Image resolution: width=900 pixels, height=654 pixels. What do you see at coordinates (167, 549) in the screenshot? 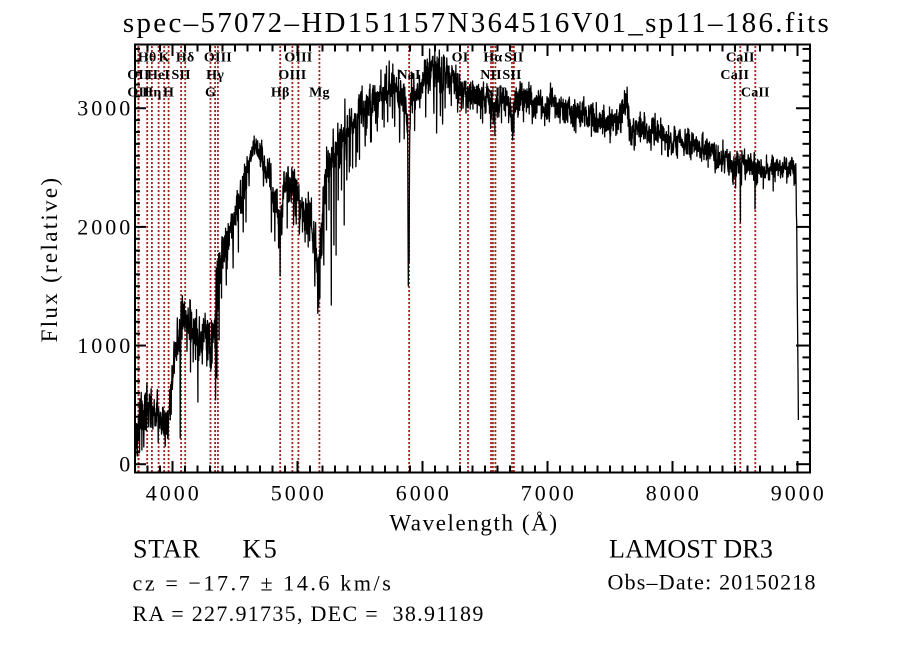
I see `svg-text: STAR` at bounding box center [167, 549].